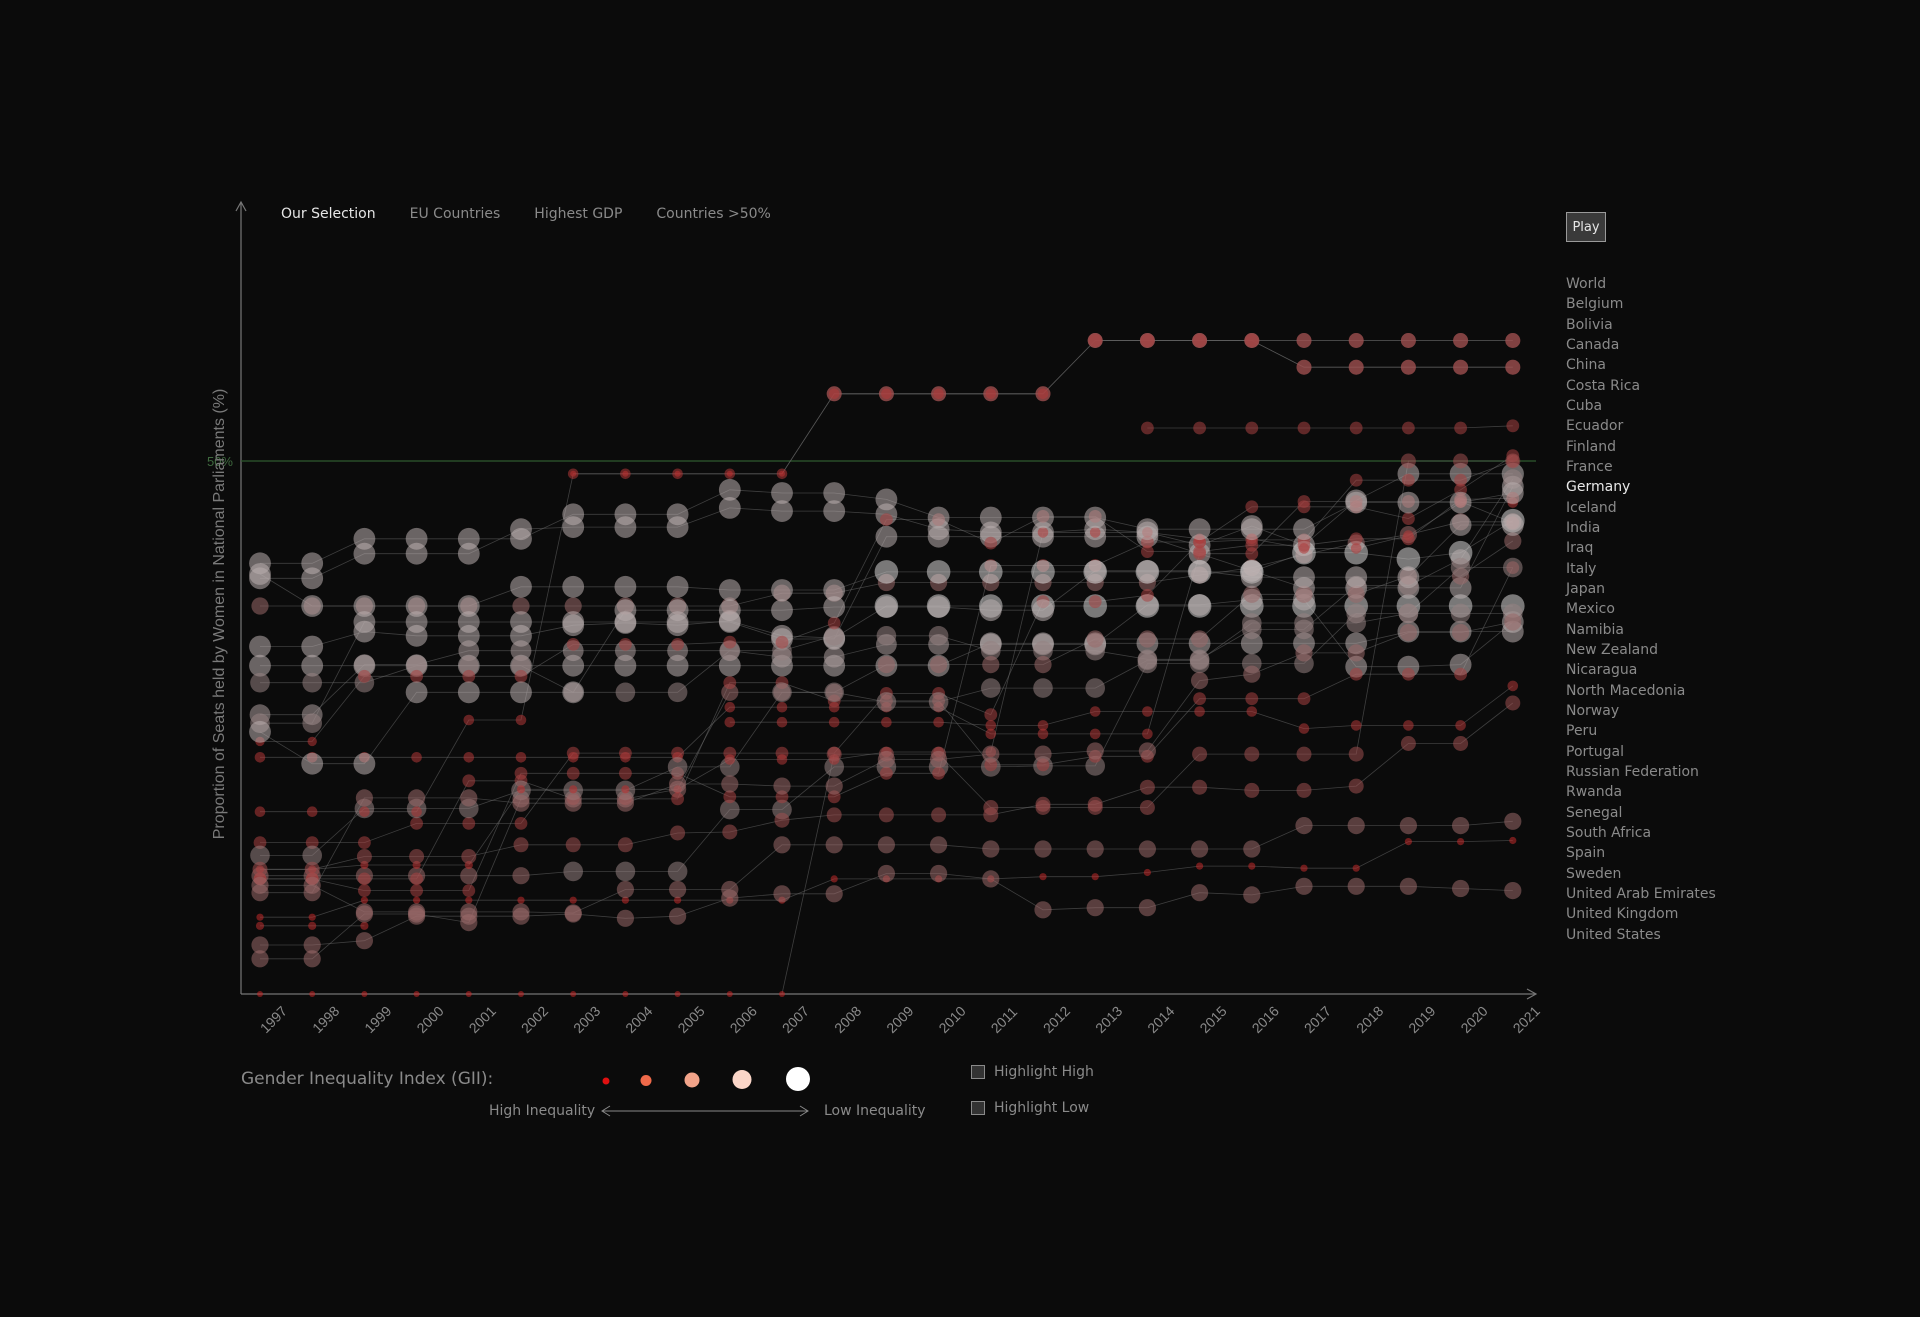 This screenshot has height=1317, width=1920. Describe the element at coordinates (1609, 832) in the screenshot. I see `country-item: South Africa` at that location.